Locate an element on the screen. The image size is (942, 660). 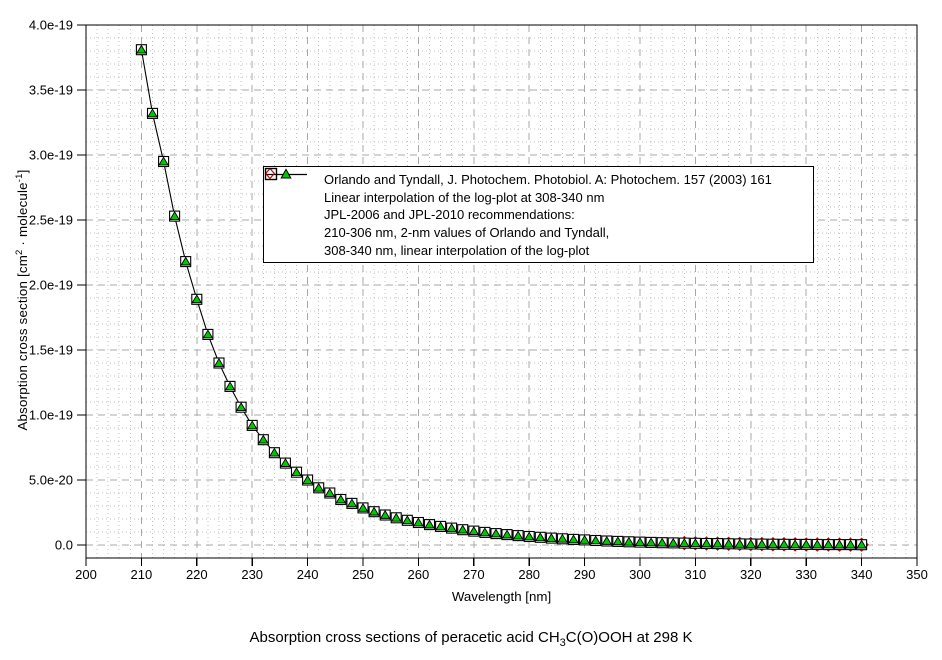
x-tick-label: 300 is located at coordinates (640, 574).